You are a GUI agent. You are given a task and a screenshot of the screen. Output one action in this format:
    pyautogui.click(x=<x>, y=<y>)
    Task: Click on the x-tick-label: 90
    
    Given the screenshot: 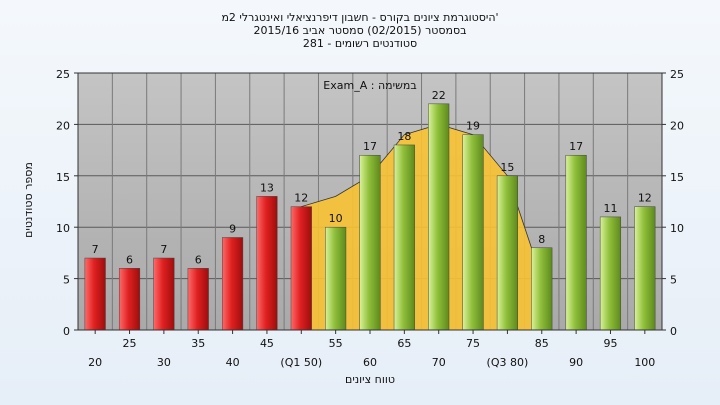 What is the action you would take?
    pyautogui.click(x=576, y=362)
    